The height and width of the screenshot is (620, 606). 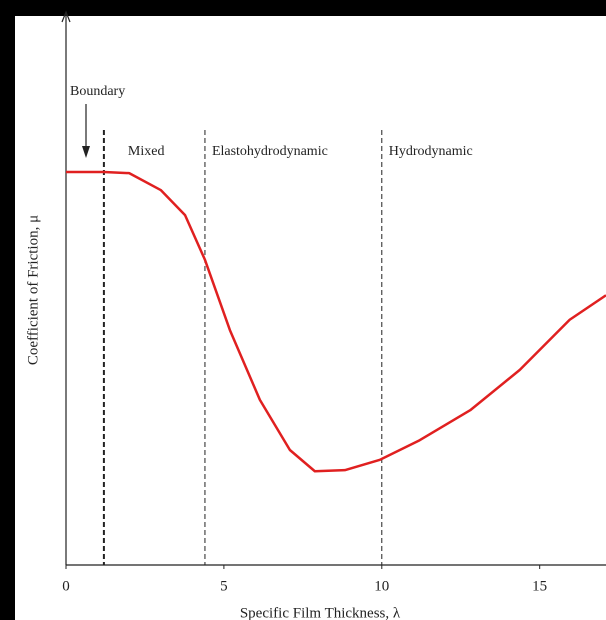 What do you see at coordinates (320, 612) in the screenshot?
I see `x-axis-label: Specific Film Thickness, λ` at bounding box center [320, 612].